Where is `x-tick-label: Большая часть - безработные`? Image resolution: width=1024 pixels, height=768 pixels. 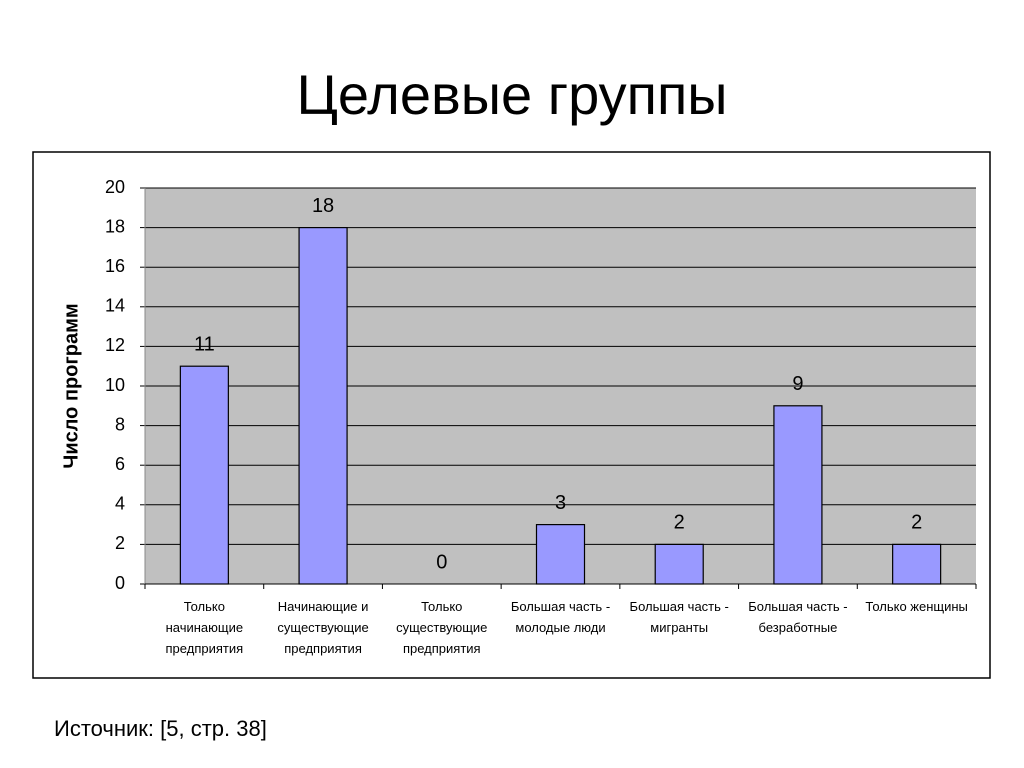
x-tick-label: Большая часть - безработные is located at coordinates (798, 617).